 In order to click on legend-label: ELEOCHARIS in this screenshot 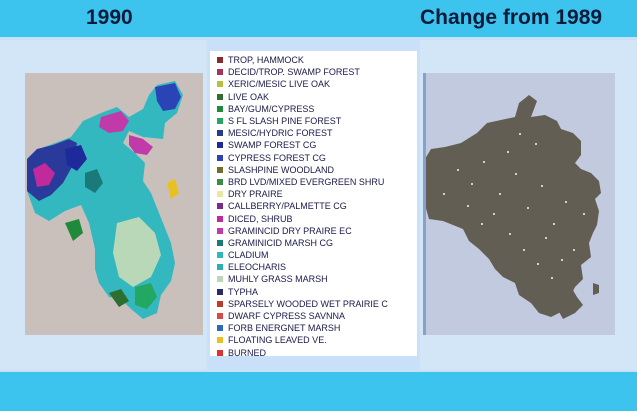, I will do `click(257, 267)`.